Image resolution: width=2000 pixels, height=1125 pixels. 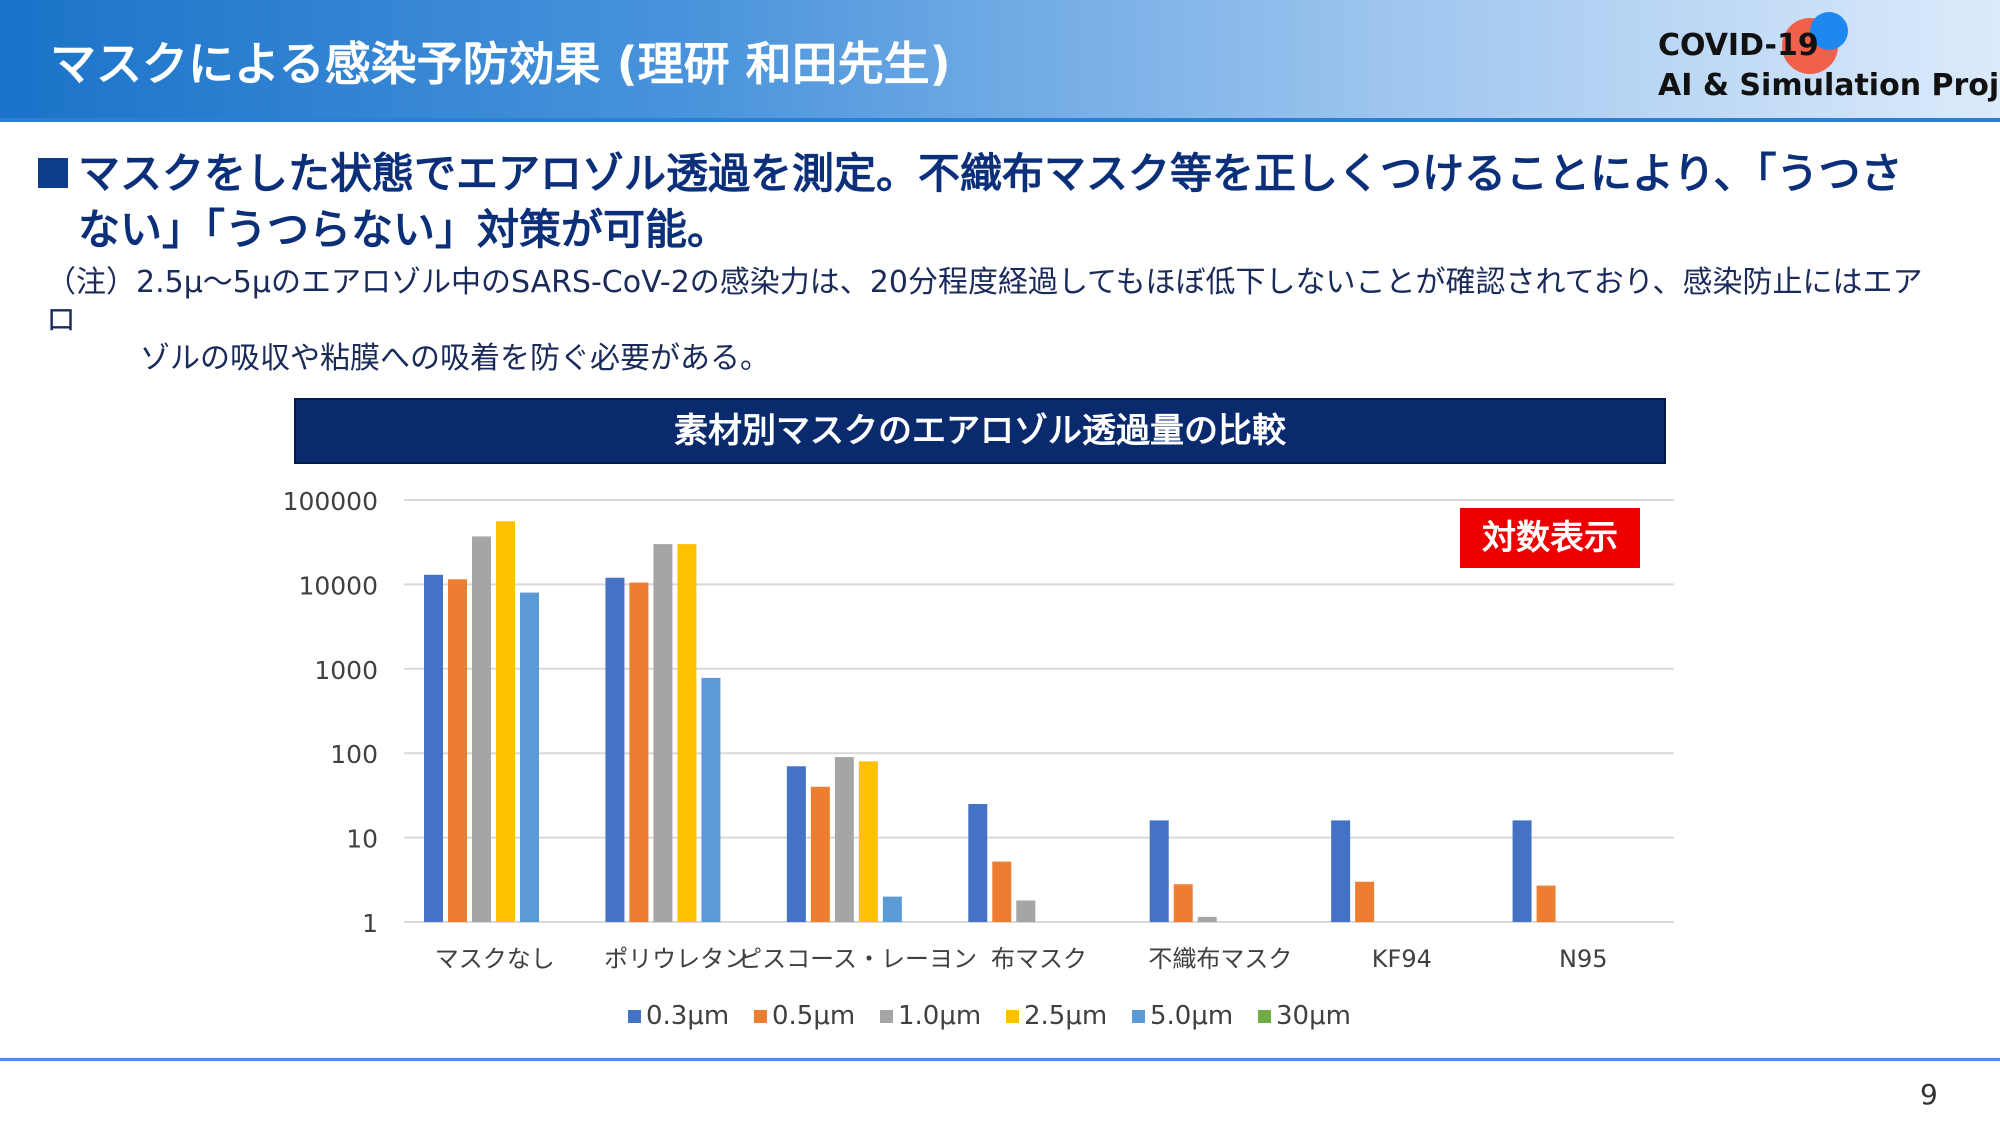 I want to click on legend-swatch-0.5μm, so click(x=760, y=1016).